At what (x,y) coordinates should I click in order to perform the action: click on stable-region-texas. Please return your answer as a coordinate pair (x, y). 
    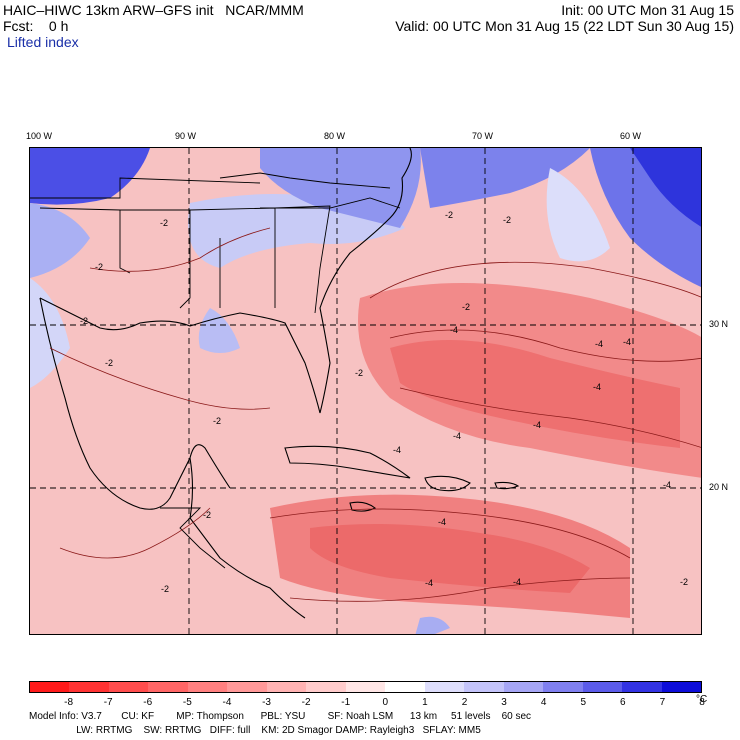
    Looking at the image, I should click on (50, 333).